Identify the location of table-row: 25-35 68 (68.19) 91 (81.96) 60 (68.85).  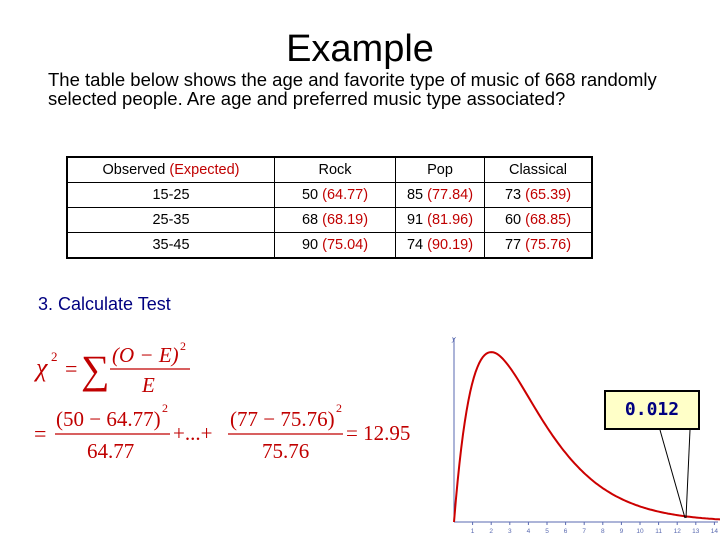
(329, 220).